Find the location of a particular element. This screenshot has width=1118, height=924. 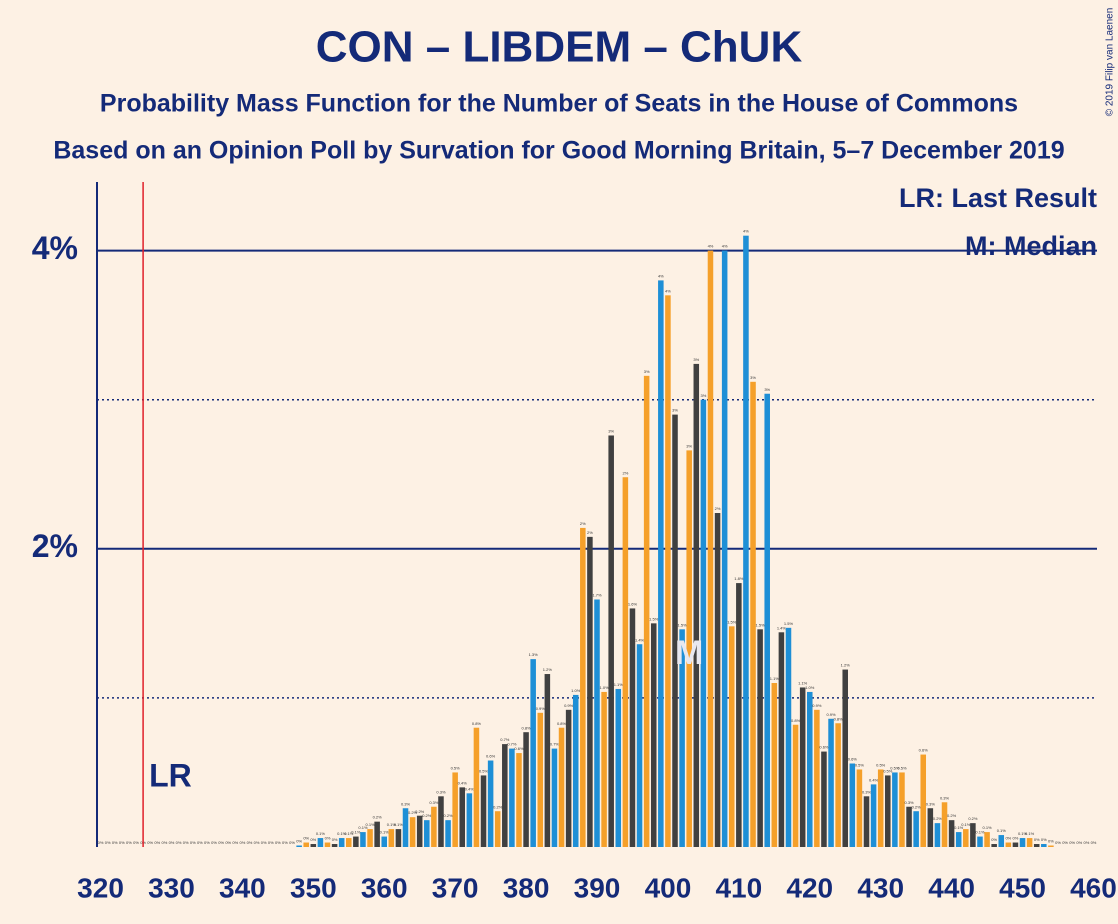

x-tick-label: 440 is located at coordinates (951, 887).